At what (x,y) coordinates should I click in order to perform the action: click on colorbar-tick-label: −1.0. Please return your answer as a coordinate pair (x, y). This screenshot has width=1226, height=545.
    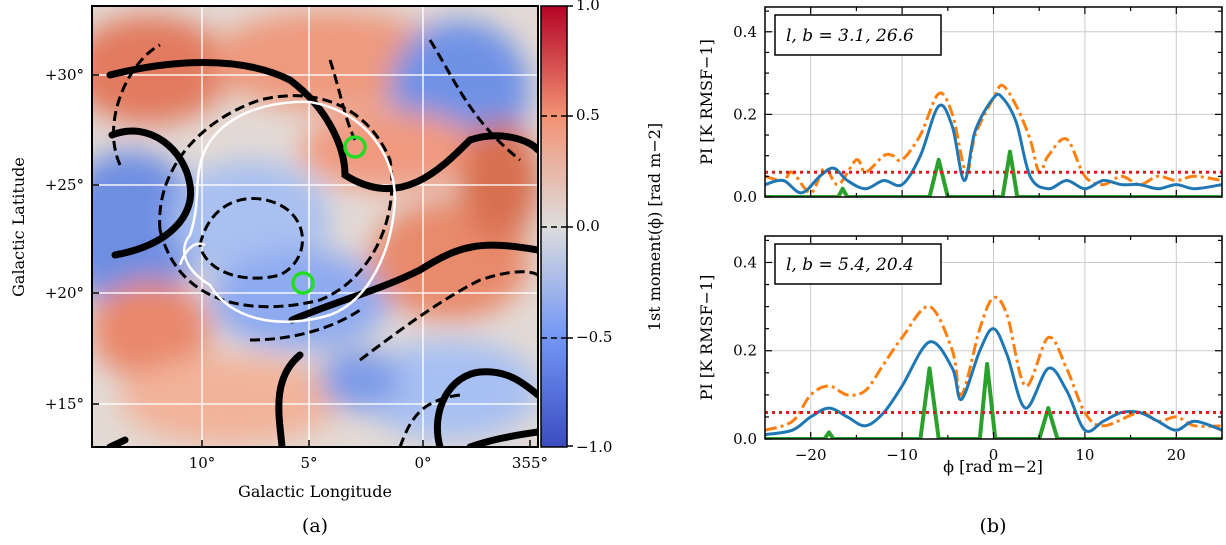
    Looking at the image, I should click on (594, 447).